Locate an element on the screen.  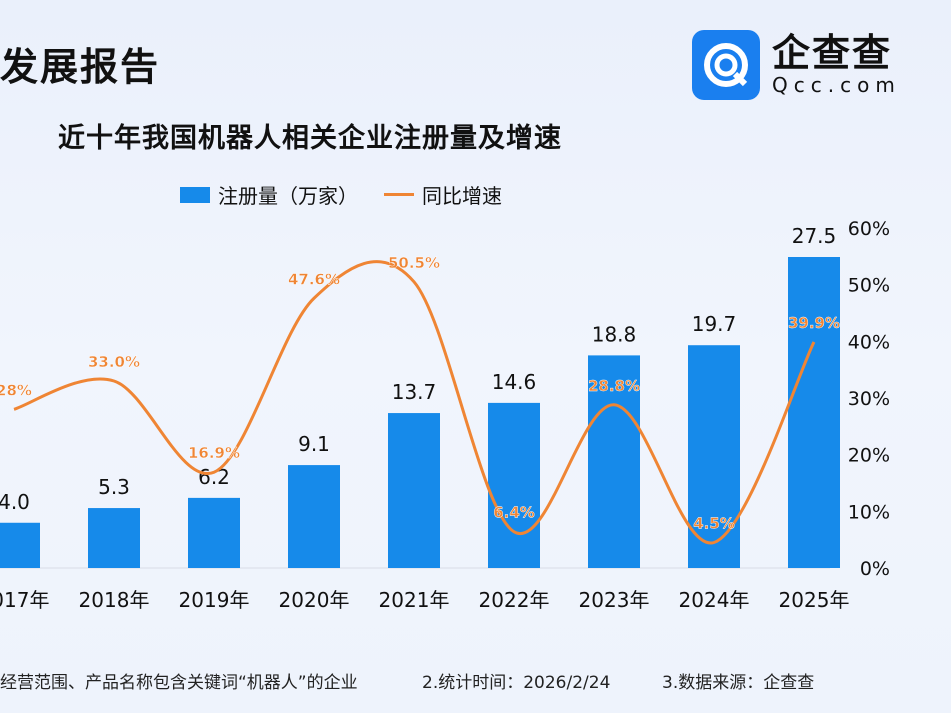
bar-value-label: 18.8 is located at coordinates (614, 334).